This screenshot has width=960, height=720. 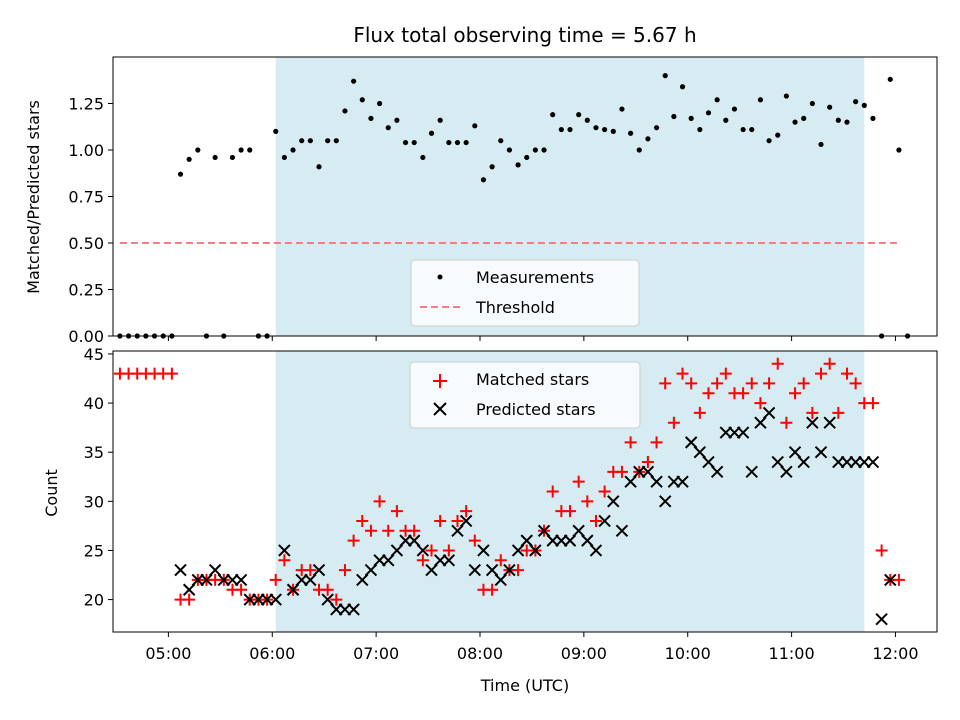 I want to click on top-y-tick-label: 0.50, so click(x=86, y=243).